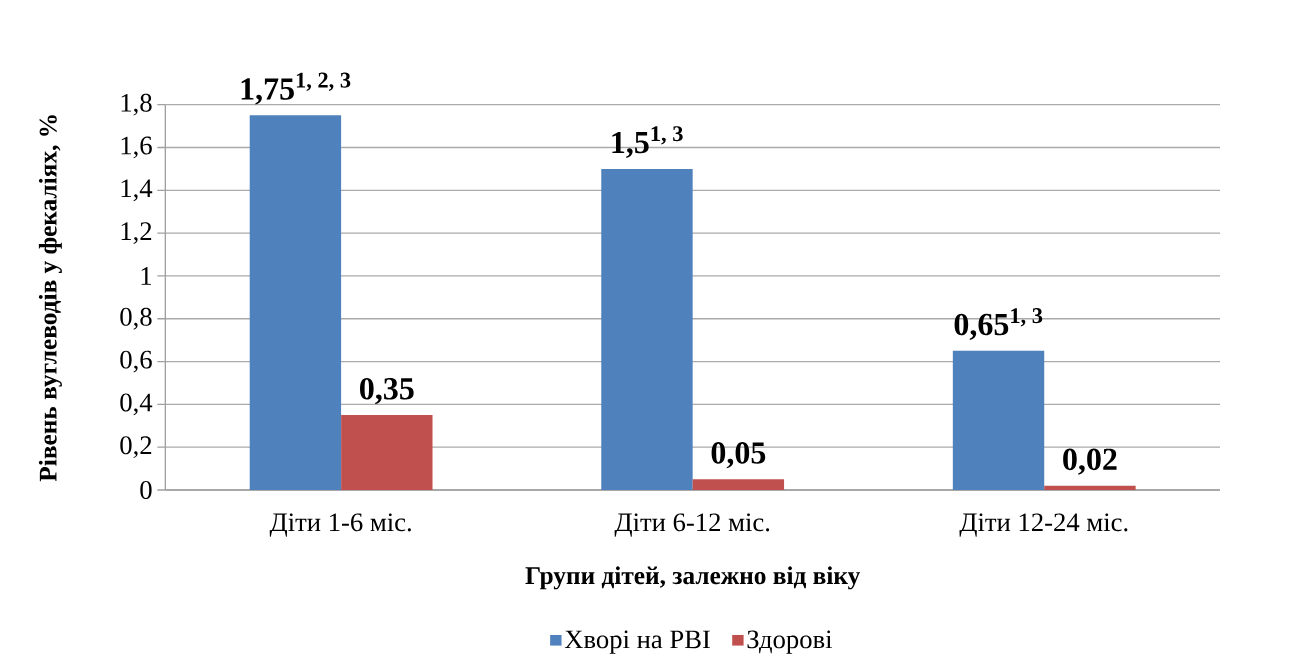 The height and width of the screenshot is (672, 1296). I want to click on data-label: 1,5$^{1, 3}$, so click(647, 142).